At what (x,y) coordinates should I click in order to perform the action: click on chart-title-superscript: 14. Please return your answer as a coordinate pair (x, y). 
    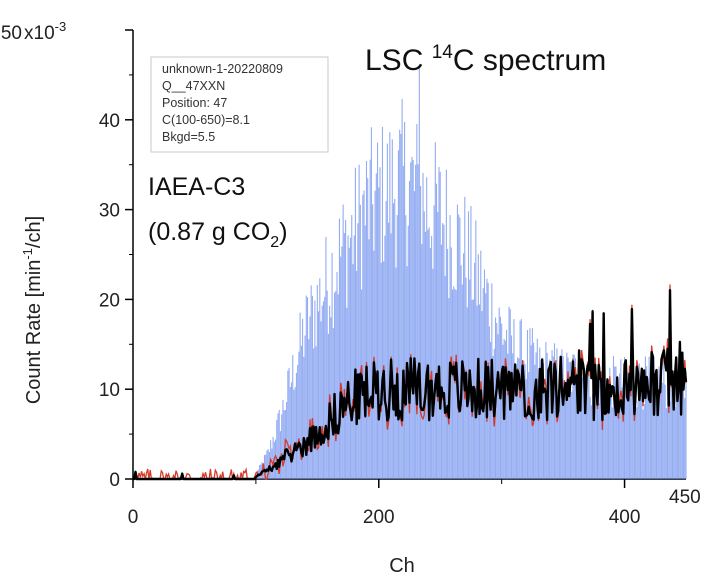
    Looking at the image, I should click on (443, 52).